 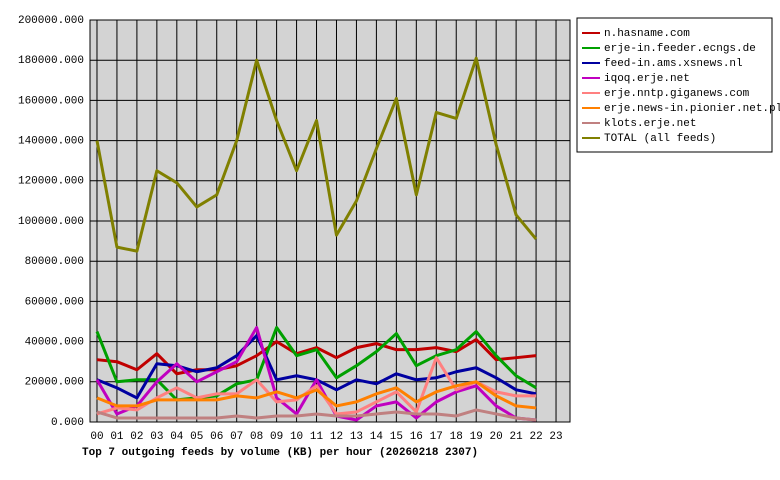 I want to click on x-tick-label: 07, so click(x=236, y=437).